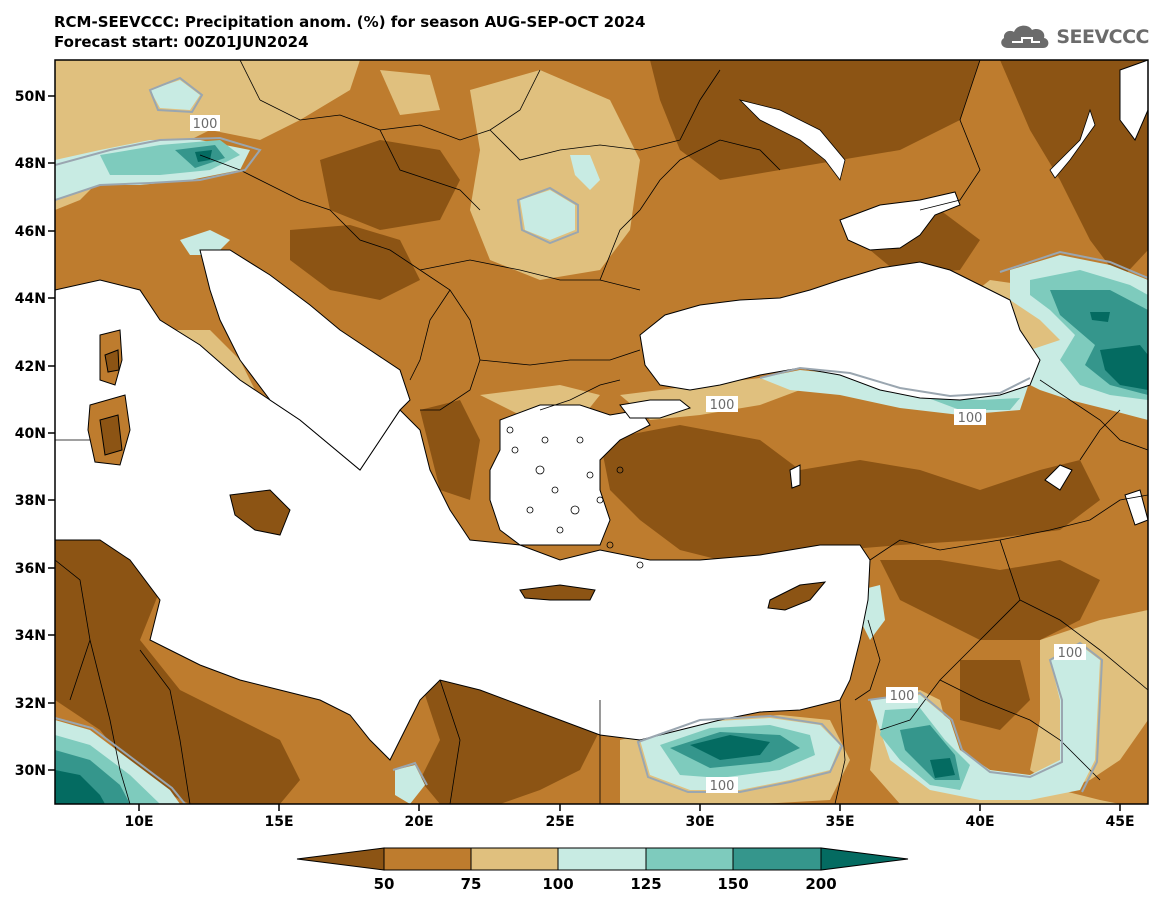  Describe the element at coordinates (30, 636) in the screenshot. I see `lat-label: 34N` at that location.